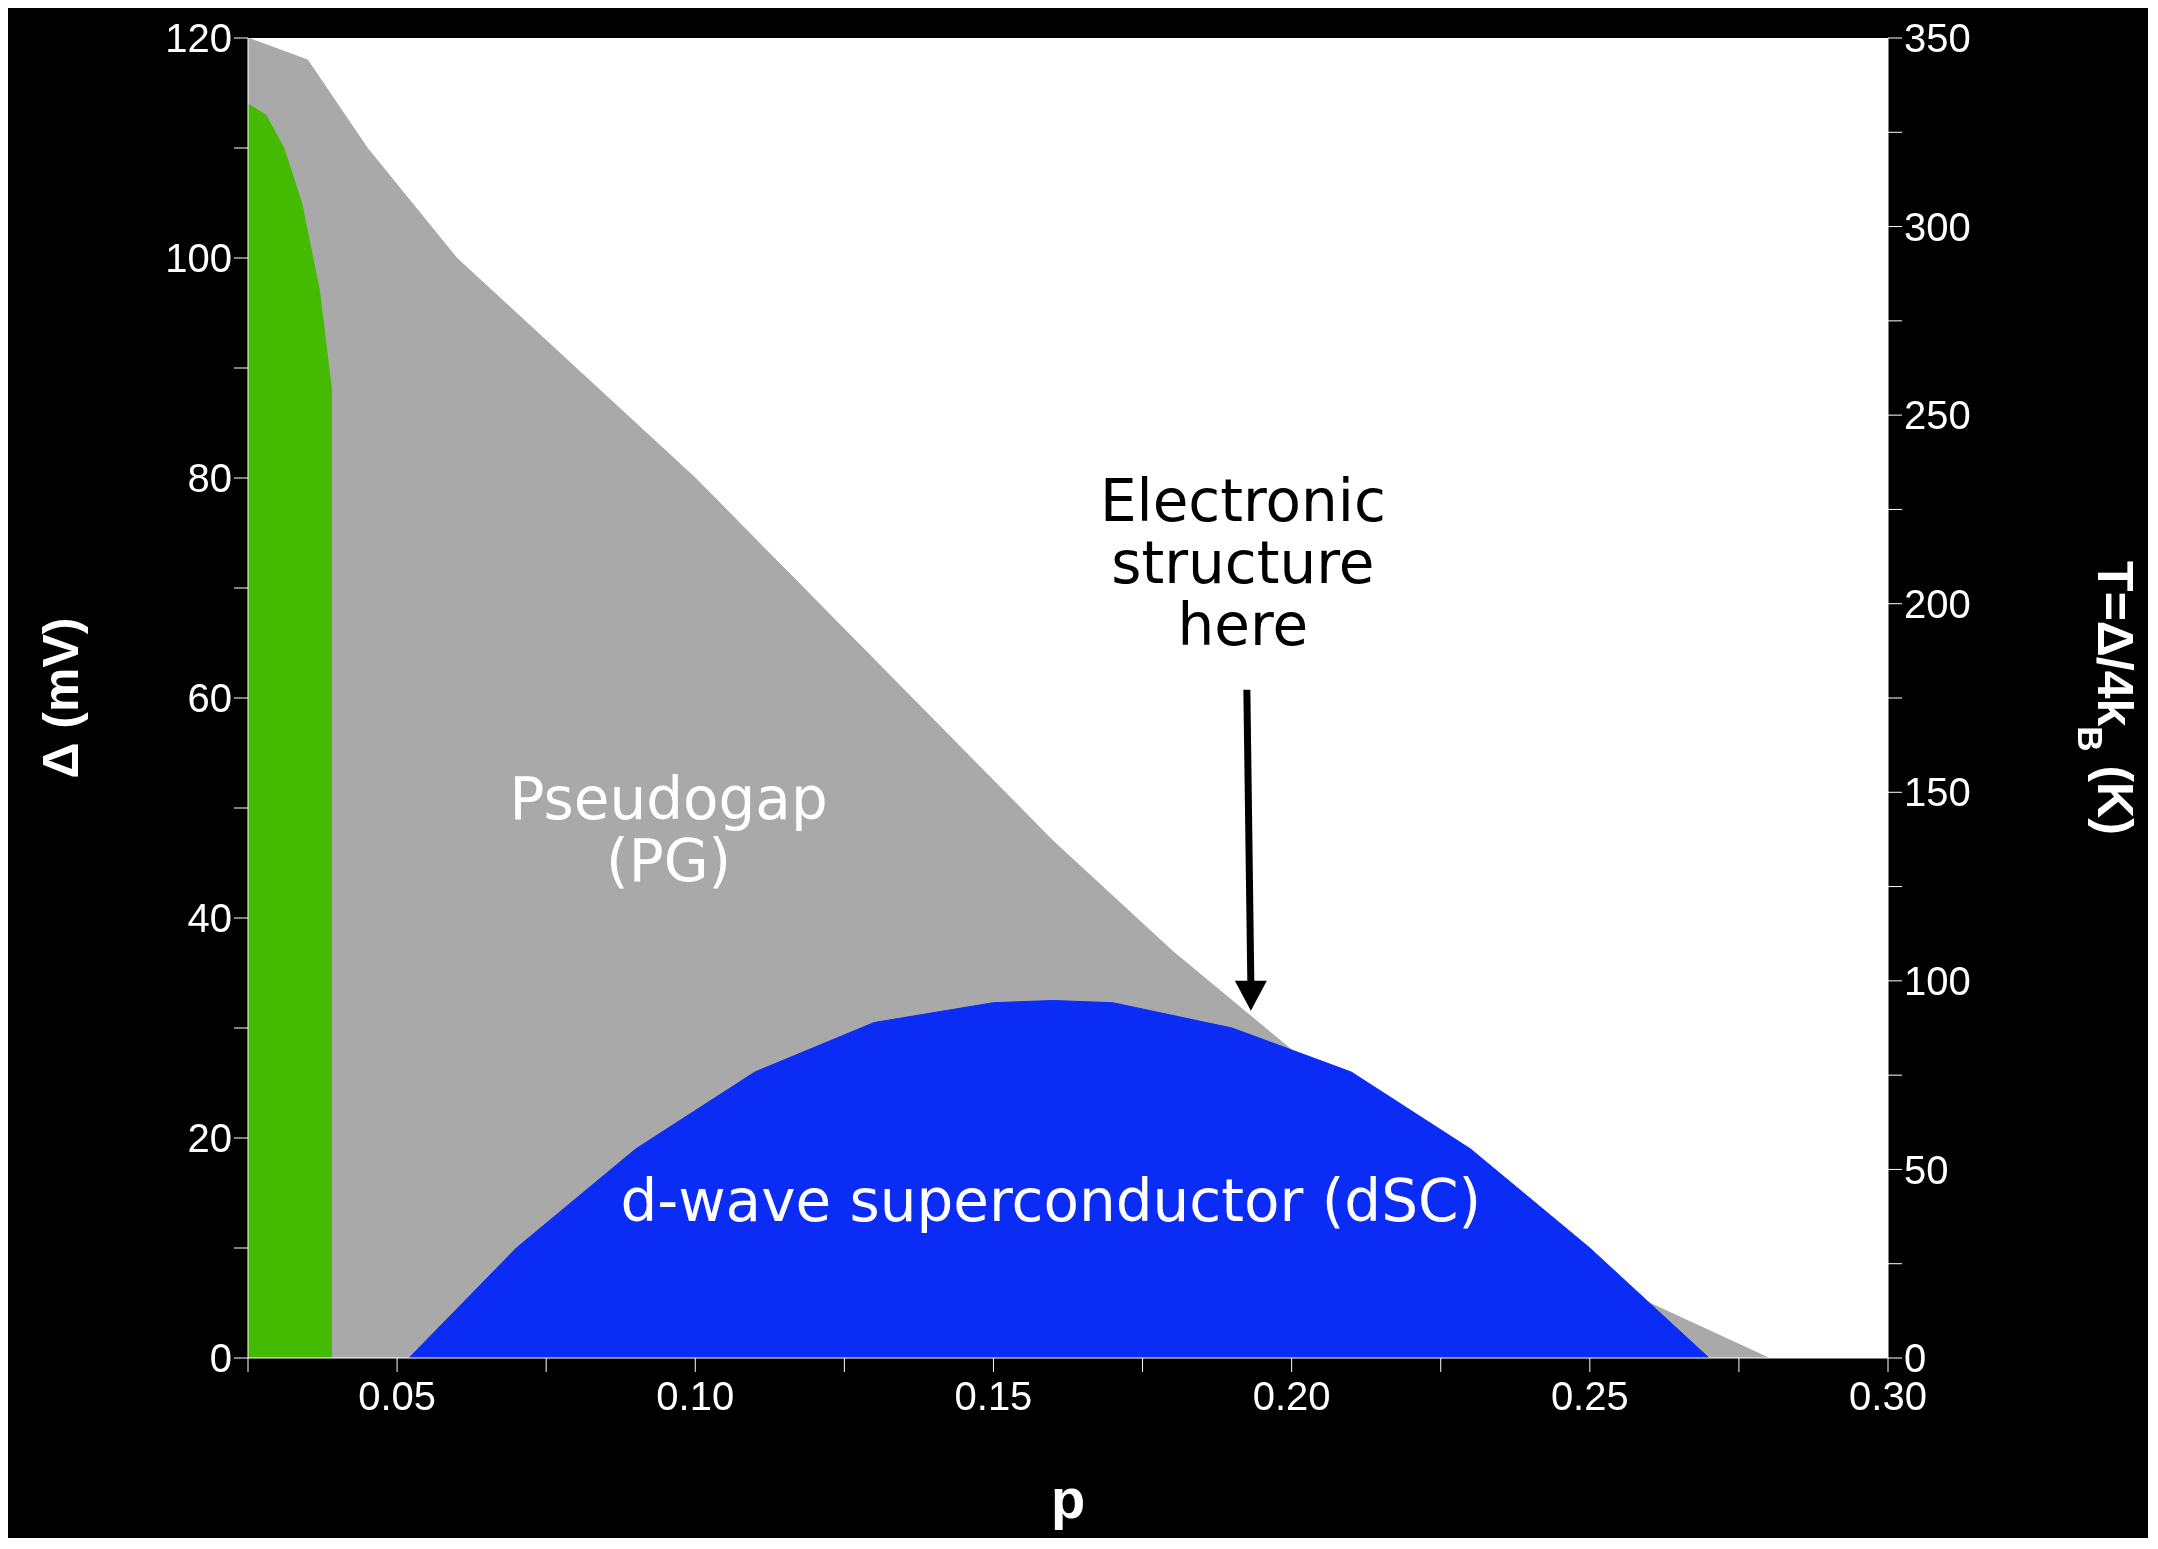  Describe the element at coordinates (198, 258) in the screenshot. I see `y-tick-label: 100` at that location.